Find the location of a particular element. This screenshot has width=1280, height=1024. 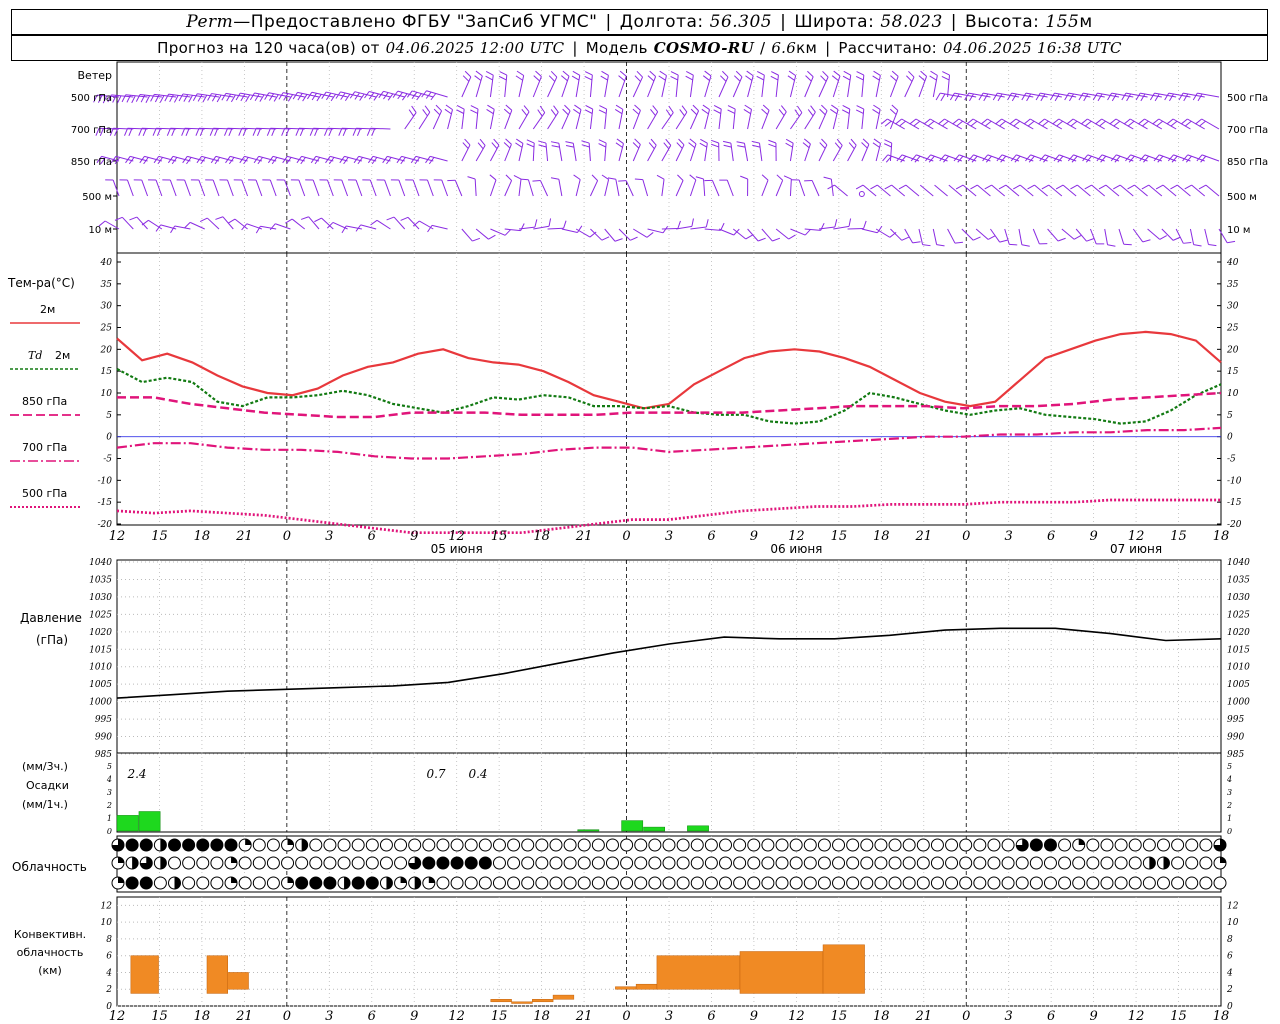

time-tick-label: 15 is located at coordinates (839, 536).